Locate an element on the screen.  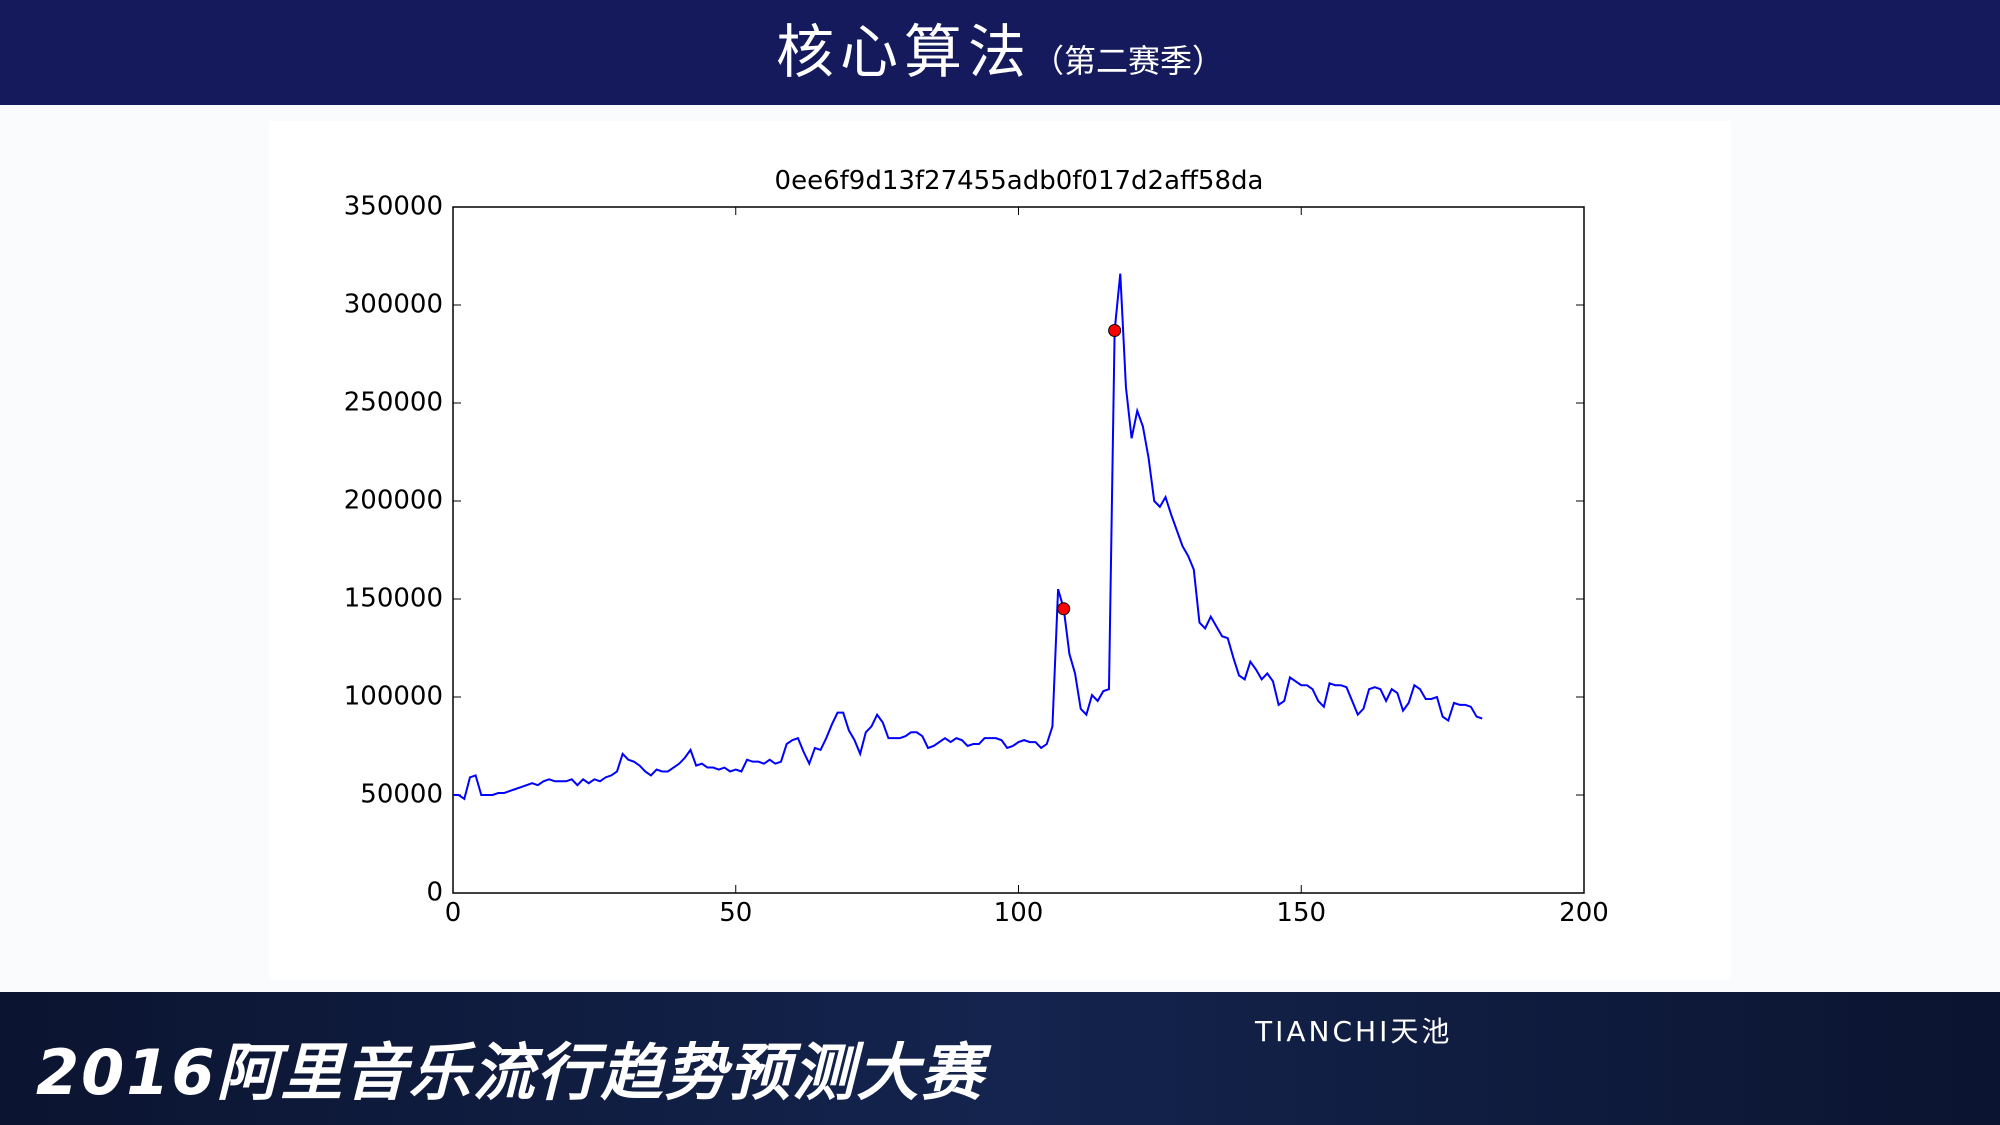
x-tick-label: 150 is located at coordinates (1301, 913).